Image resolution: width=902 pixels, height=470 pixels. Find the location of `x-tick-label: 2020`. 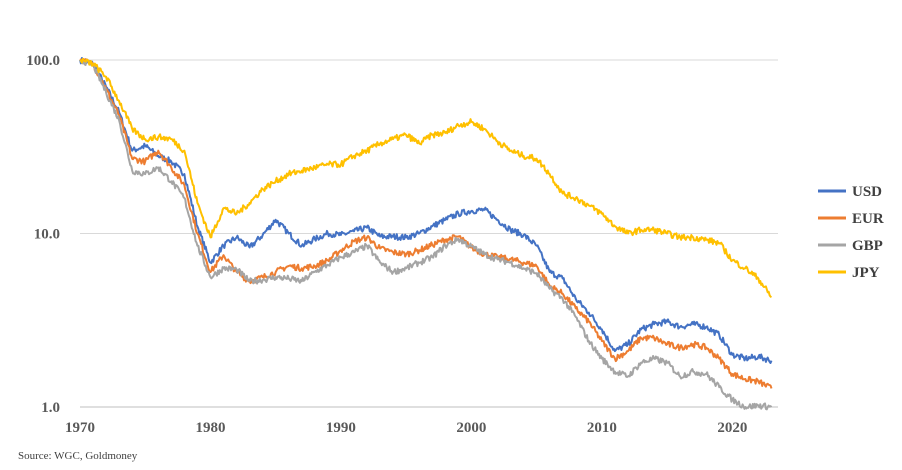

x-tick-label: 2020 is located at coordinates (732, 428).